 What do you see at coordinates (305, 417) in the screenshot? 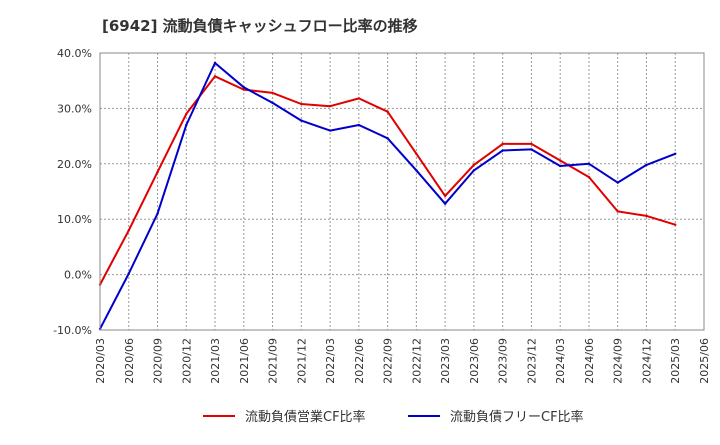
I see `legend-label-1: 流動負債営業CF比率` at bounding box center [305, 417].